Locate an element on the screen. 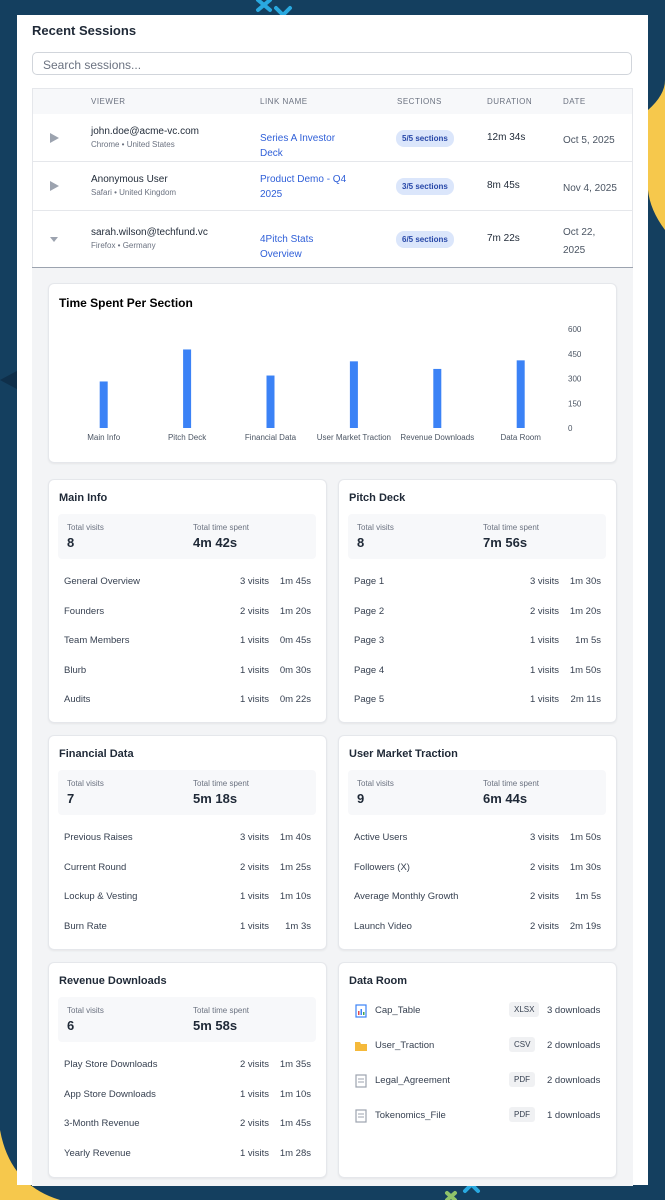  stat-value: 5m 18s is located at coordinates (215, 798).